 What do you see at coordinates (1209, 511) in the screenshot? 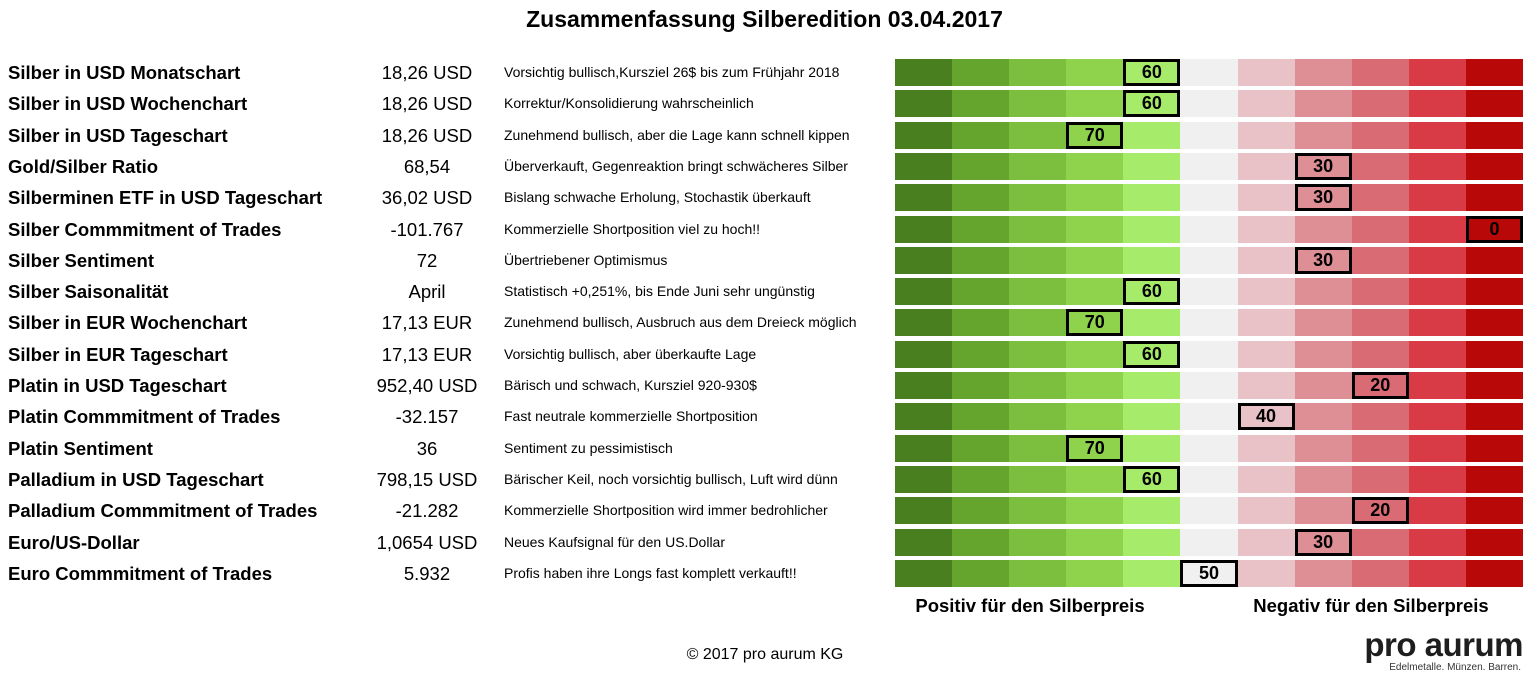
I see `score-scale: 20` at bounding box center [1209, 511].